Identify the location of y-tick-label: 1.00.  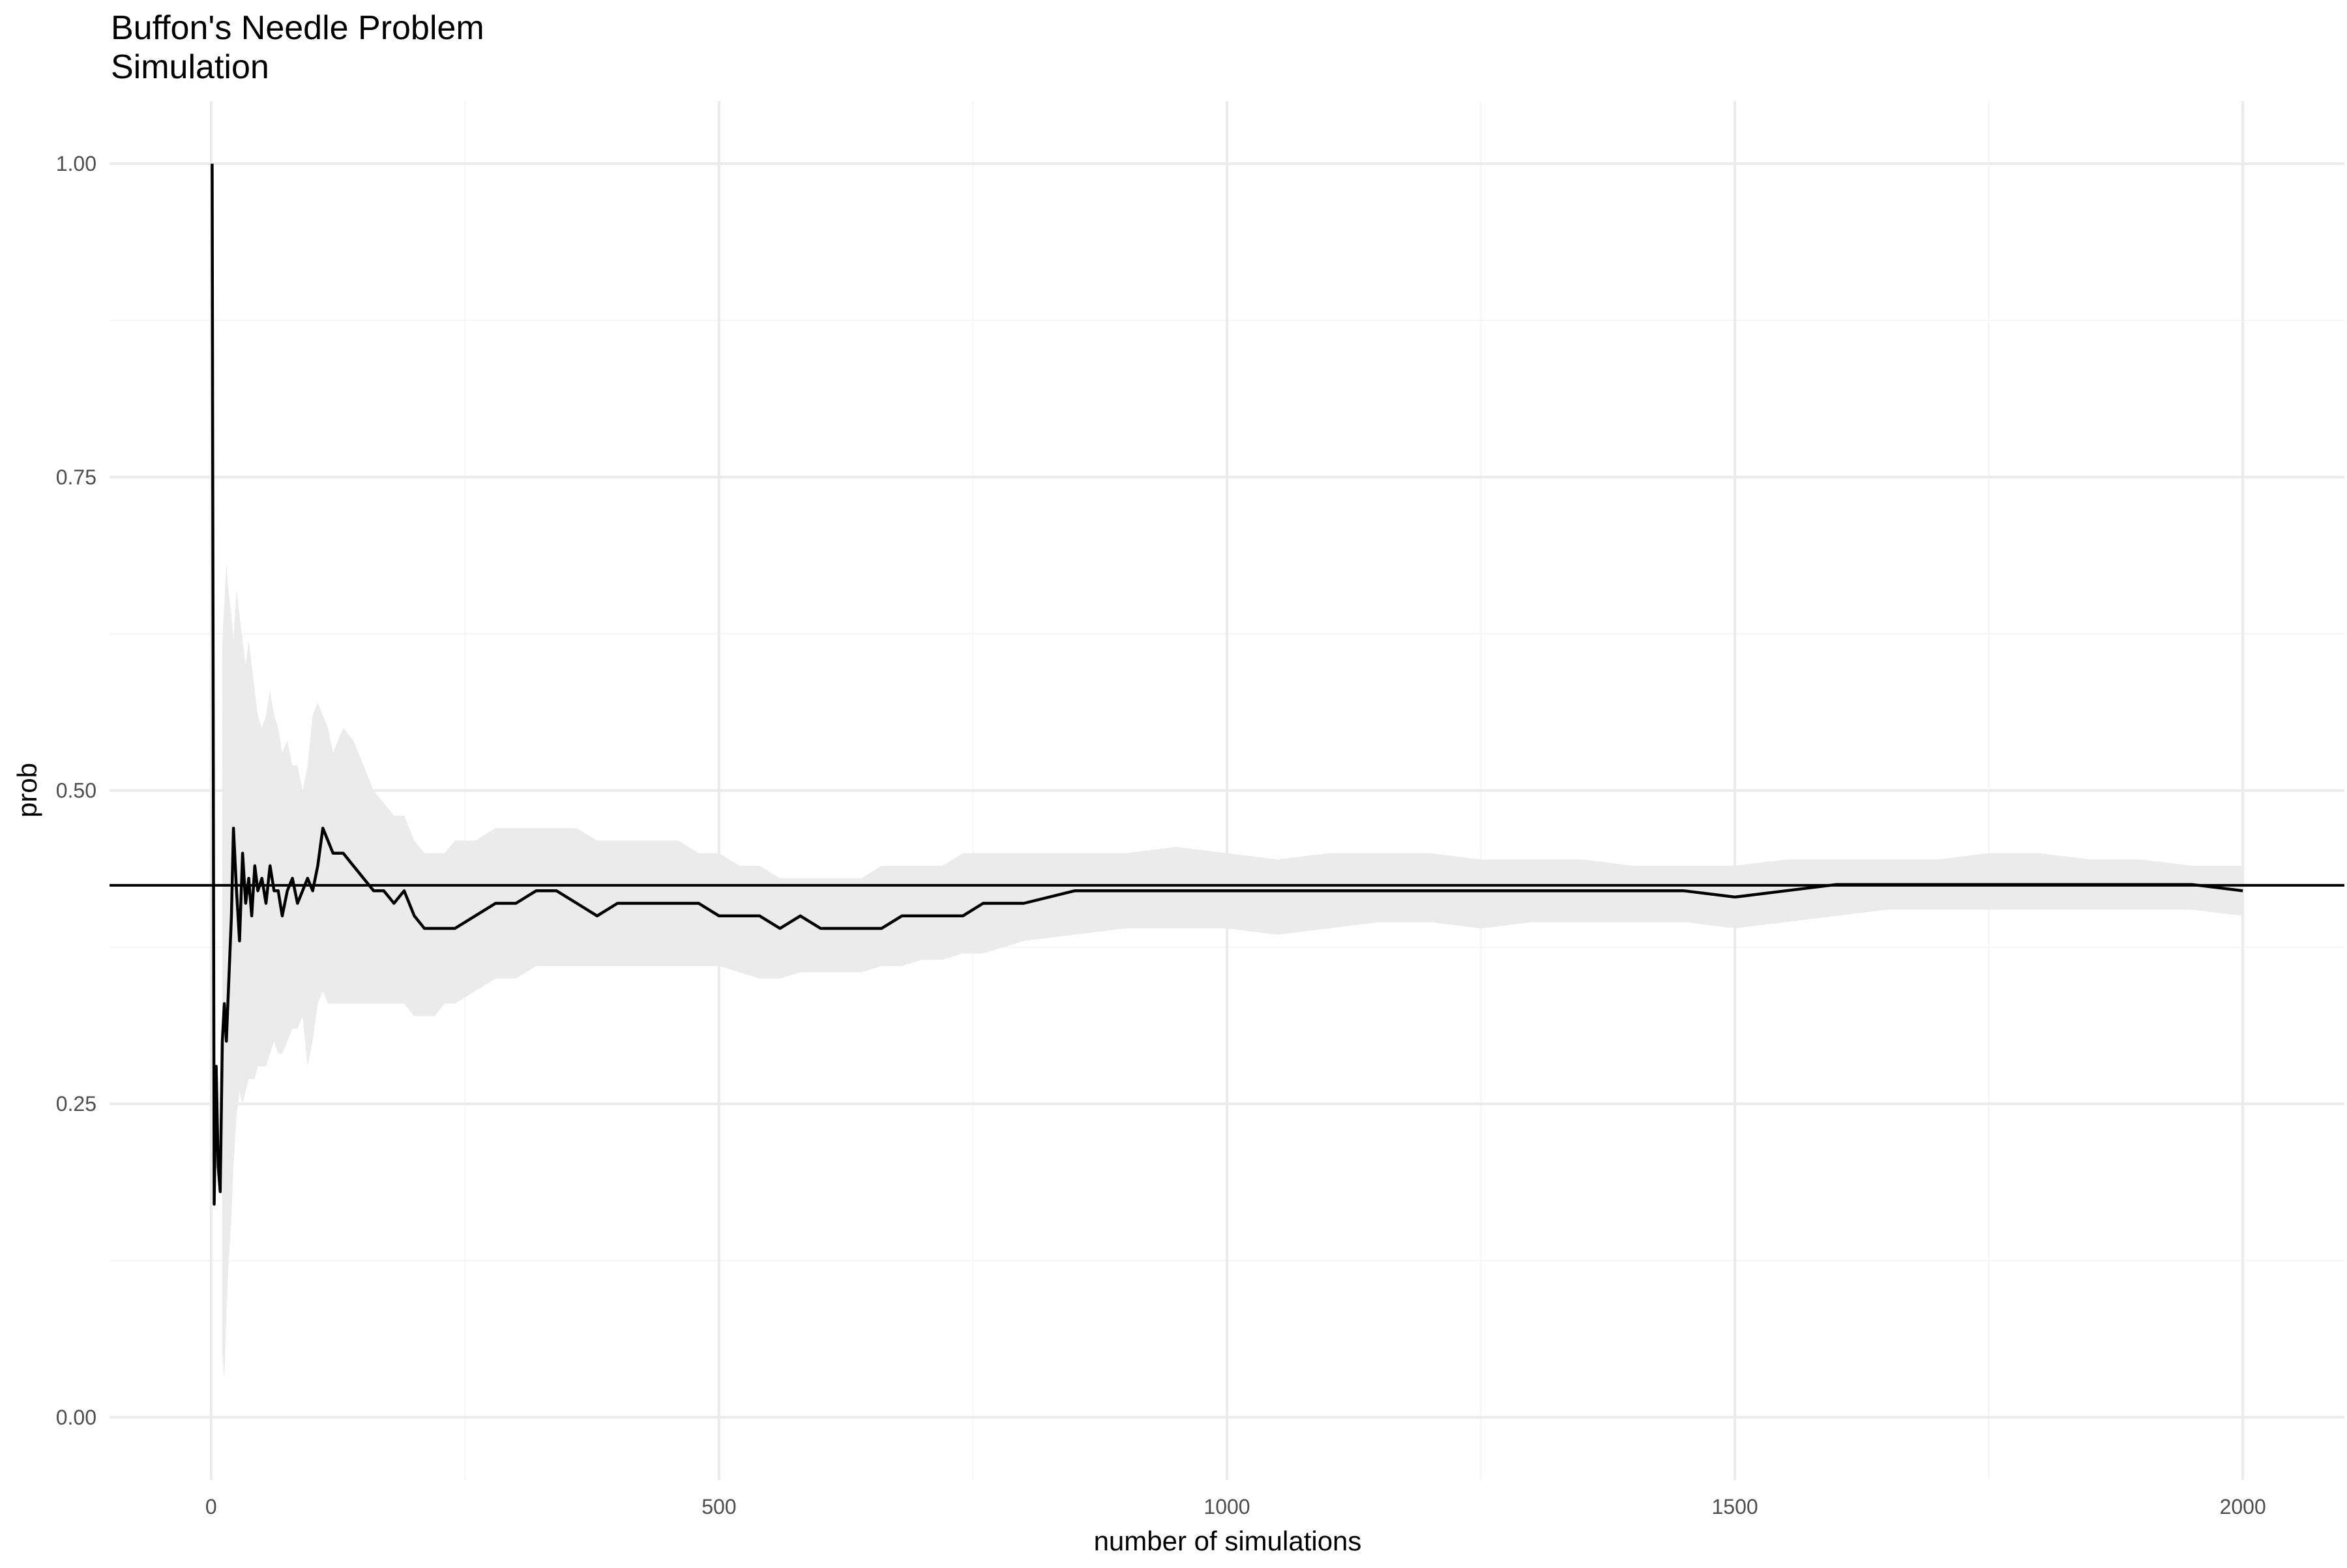
(76, 163).